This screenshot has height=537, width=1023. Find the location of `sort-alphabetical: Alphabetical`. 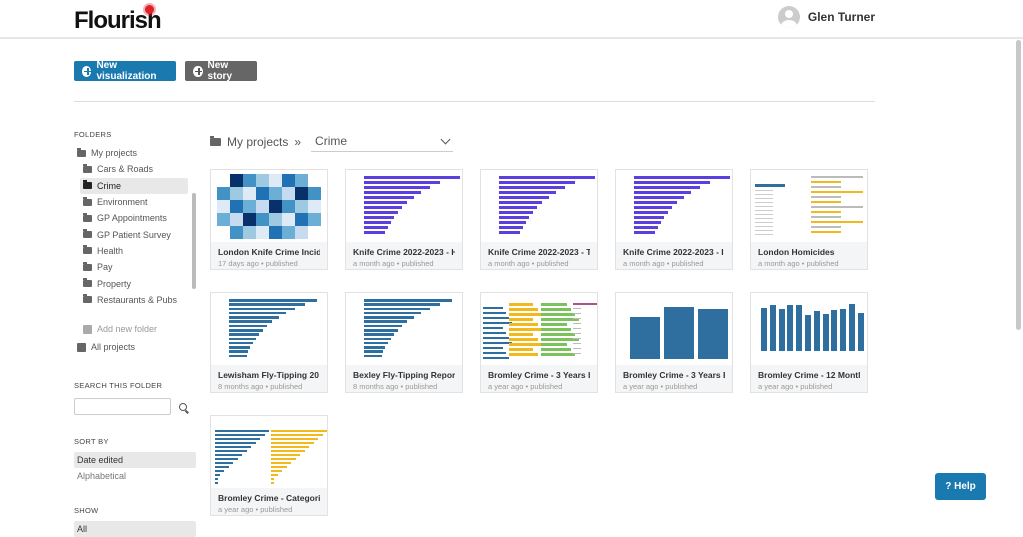

sort-alphabetical: Alphabetical is located at coordinates (102, 476).